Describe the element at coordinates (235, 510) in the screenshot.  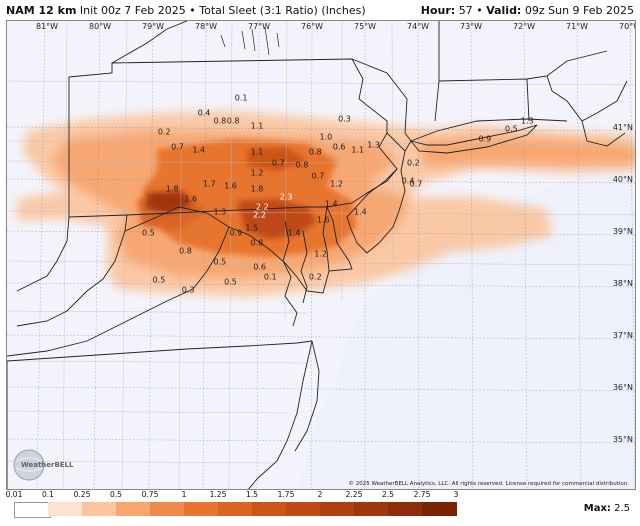
I see `colorbar` at that location.